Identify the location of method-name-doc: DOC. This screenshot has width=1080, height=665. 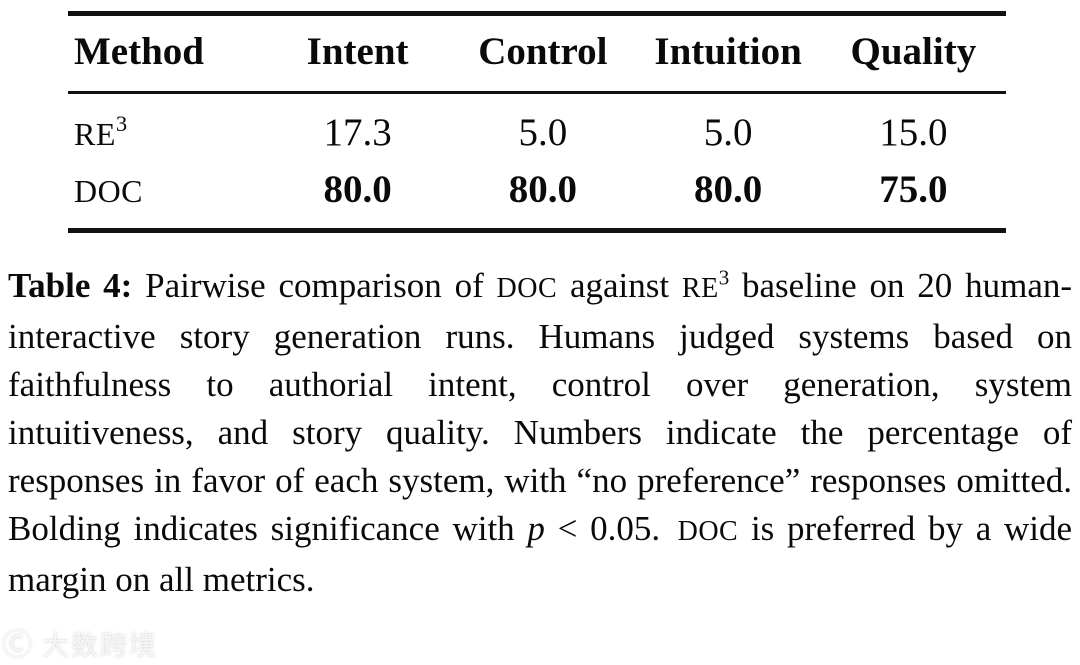
(166, 196).